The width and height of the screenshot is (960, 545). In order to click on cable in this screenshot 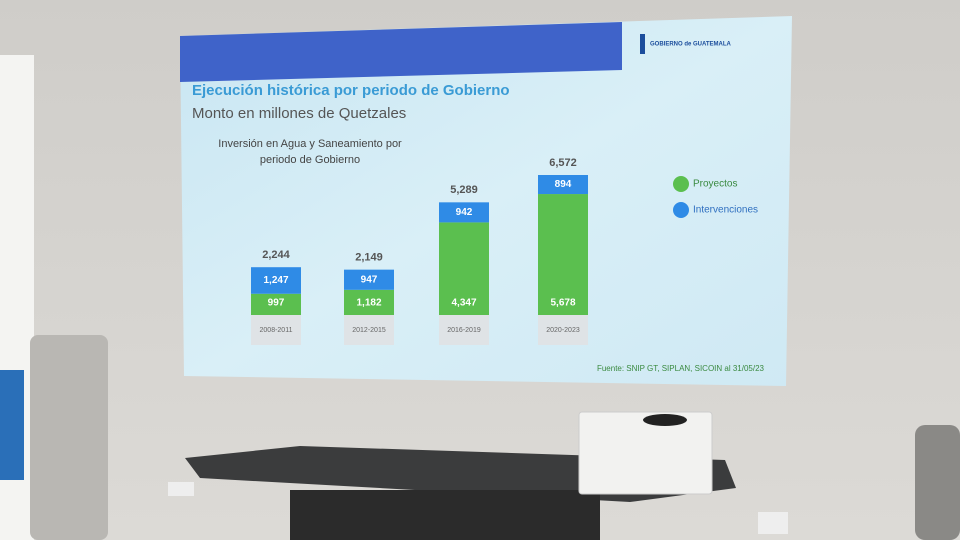, I will do `click(665, 420)`.